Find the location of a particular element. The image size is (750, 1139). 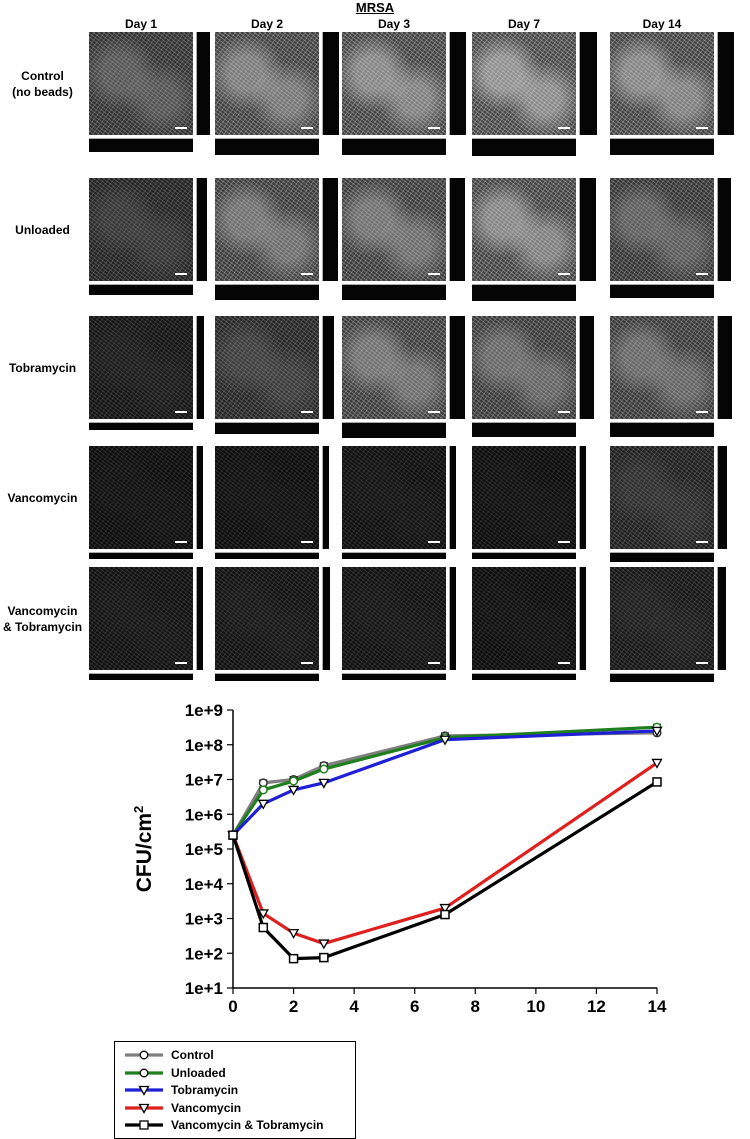

legend-label: Control is located at coordinates (192, 1055).